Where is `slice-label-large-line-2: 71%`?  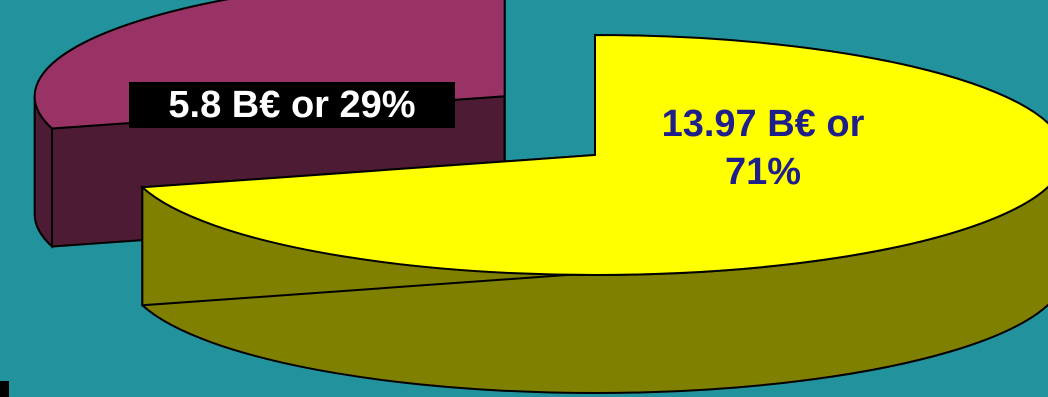 slice-label-large-line-2: 71% is located at coordinates (763, 172).